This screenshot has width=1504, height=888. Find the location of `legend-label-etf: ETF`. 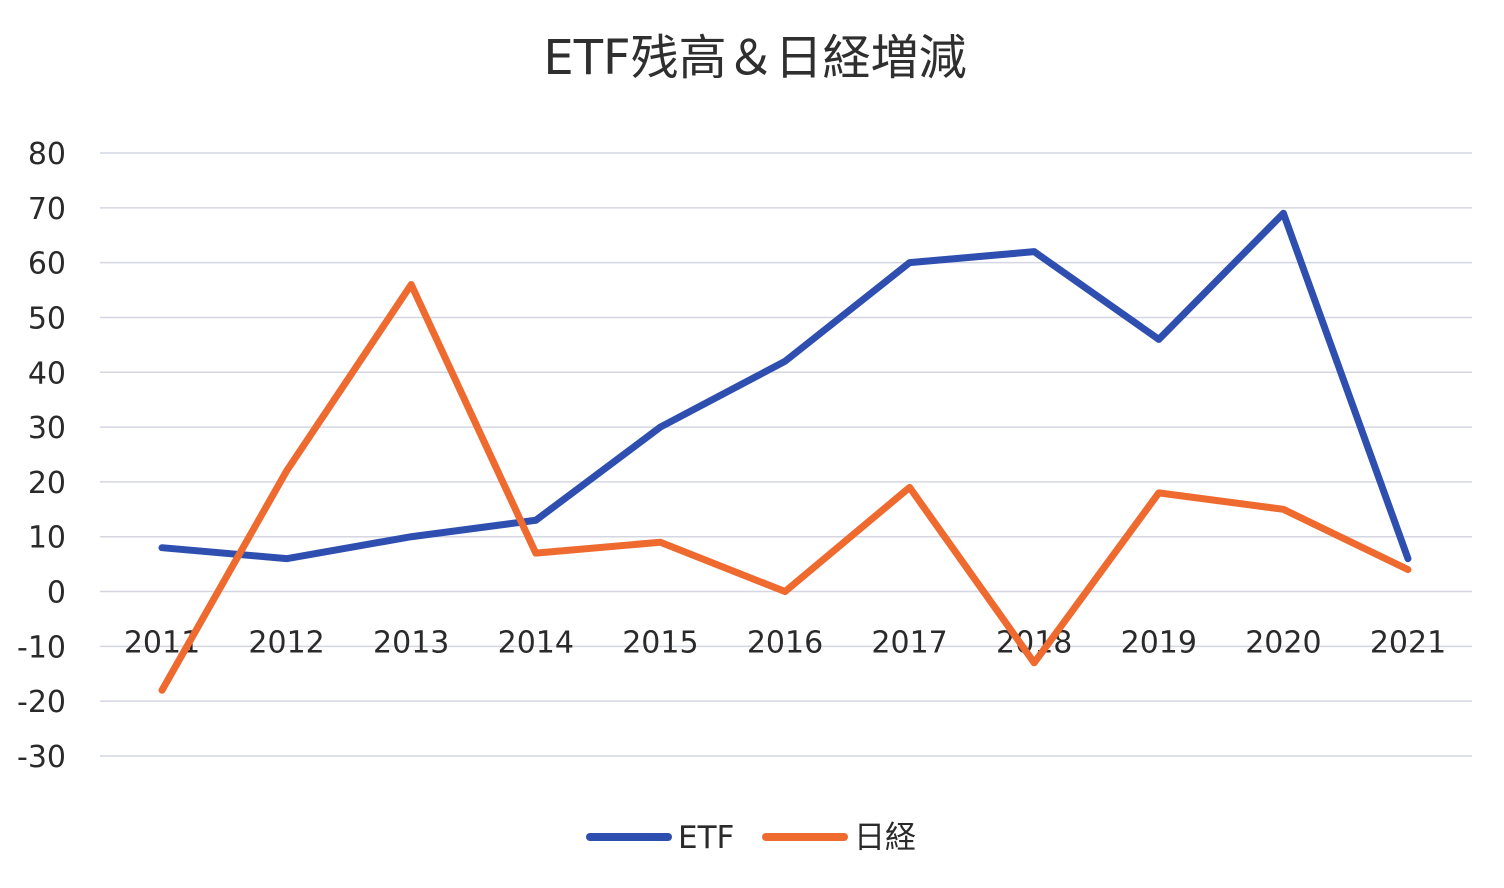

legend-label-etf: ETF is located at coordinates (706, 838).